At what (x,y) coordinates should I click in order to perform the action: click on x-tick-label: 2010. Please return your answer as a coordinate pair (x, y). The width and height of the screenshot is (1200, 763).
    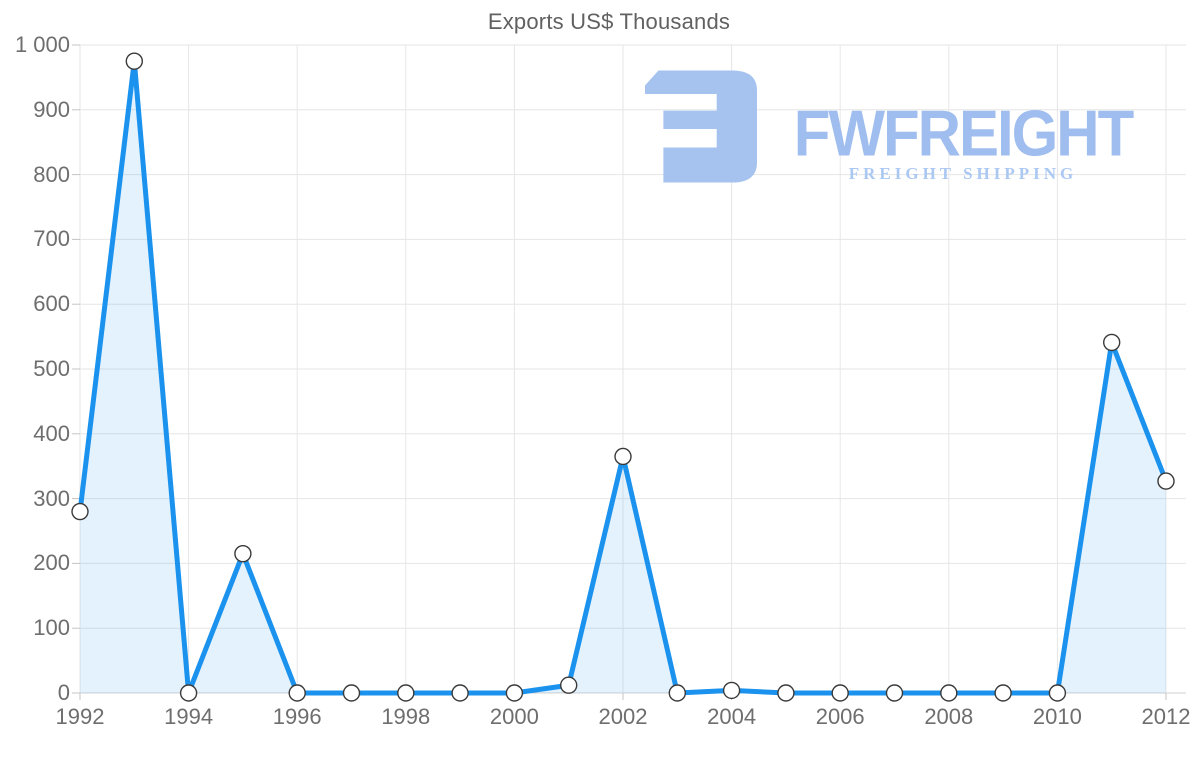
    Looking at the image, I should click on (1057, 716).